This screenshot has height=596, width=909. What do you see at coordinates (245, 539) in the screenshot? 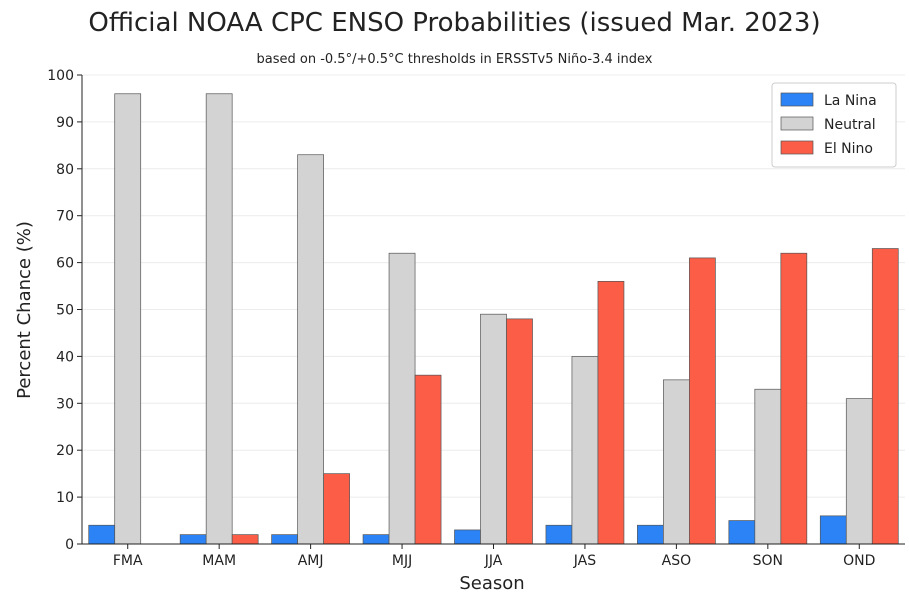
I see `bar-el-nino-mam` at bounding box center [245, 539].